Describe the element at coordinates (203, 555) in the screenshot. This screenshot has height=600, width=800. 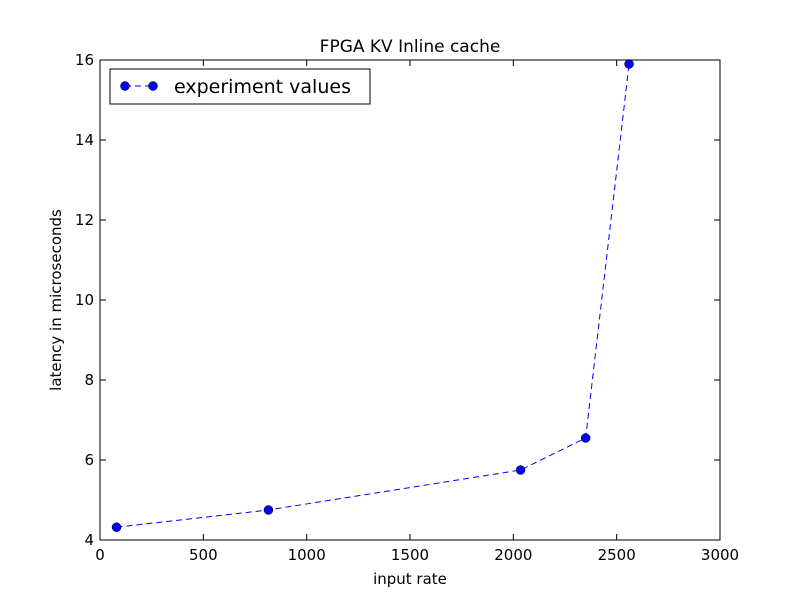
I see `x-tick-label: 500` at that location.